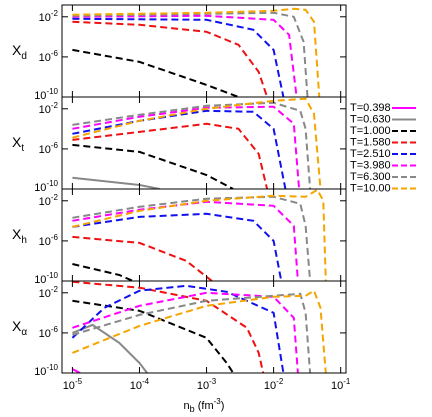  I want to click on y-axis-label-sub: t, so click(22, 148).